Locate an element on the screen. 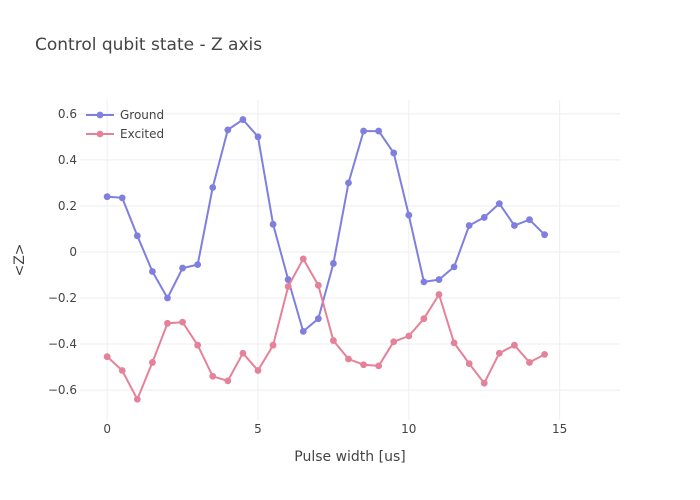 The image size is (700, 500). y-axis-label: <Z> is located at coordinates (20, 259).